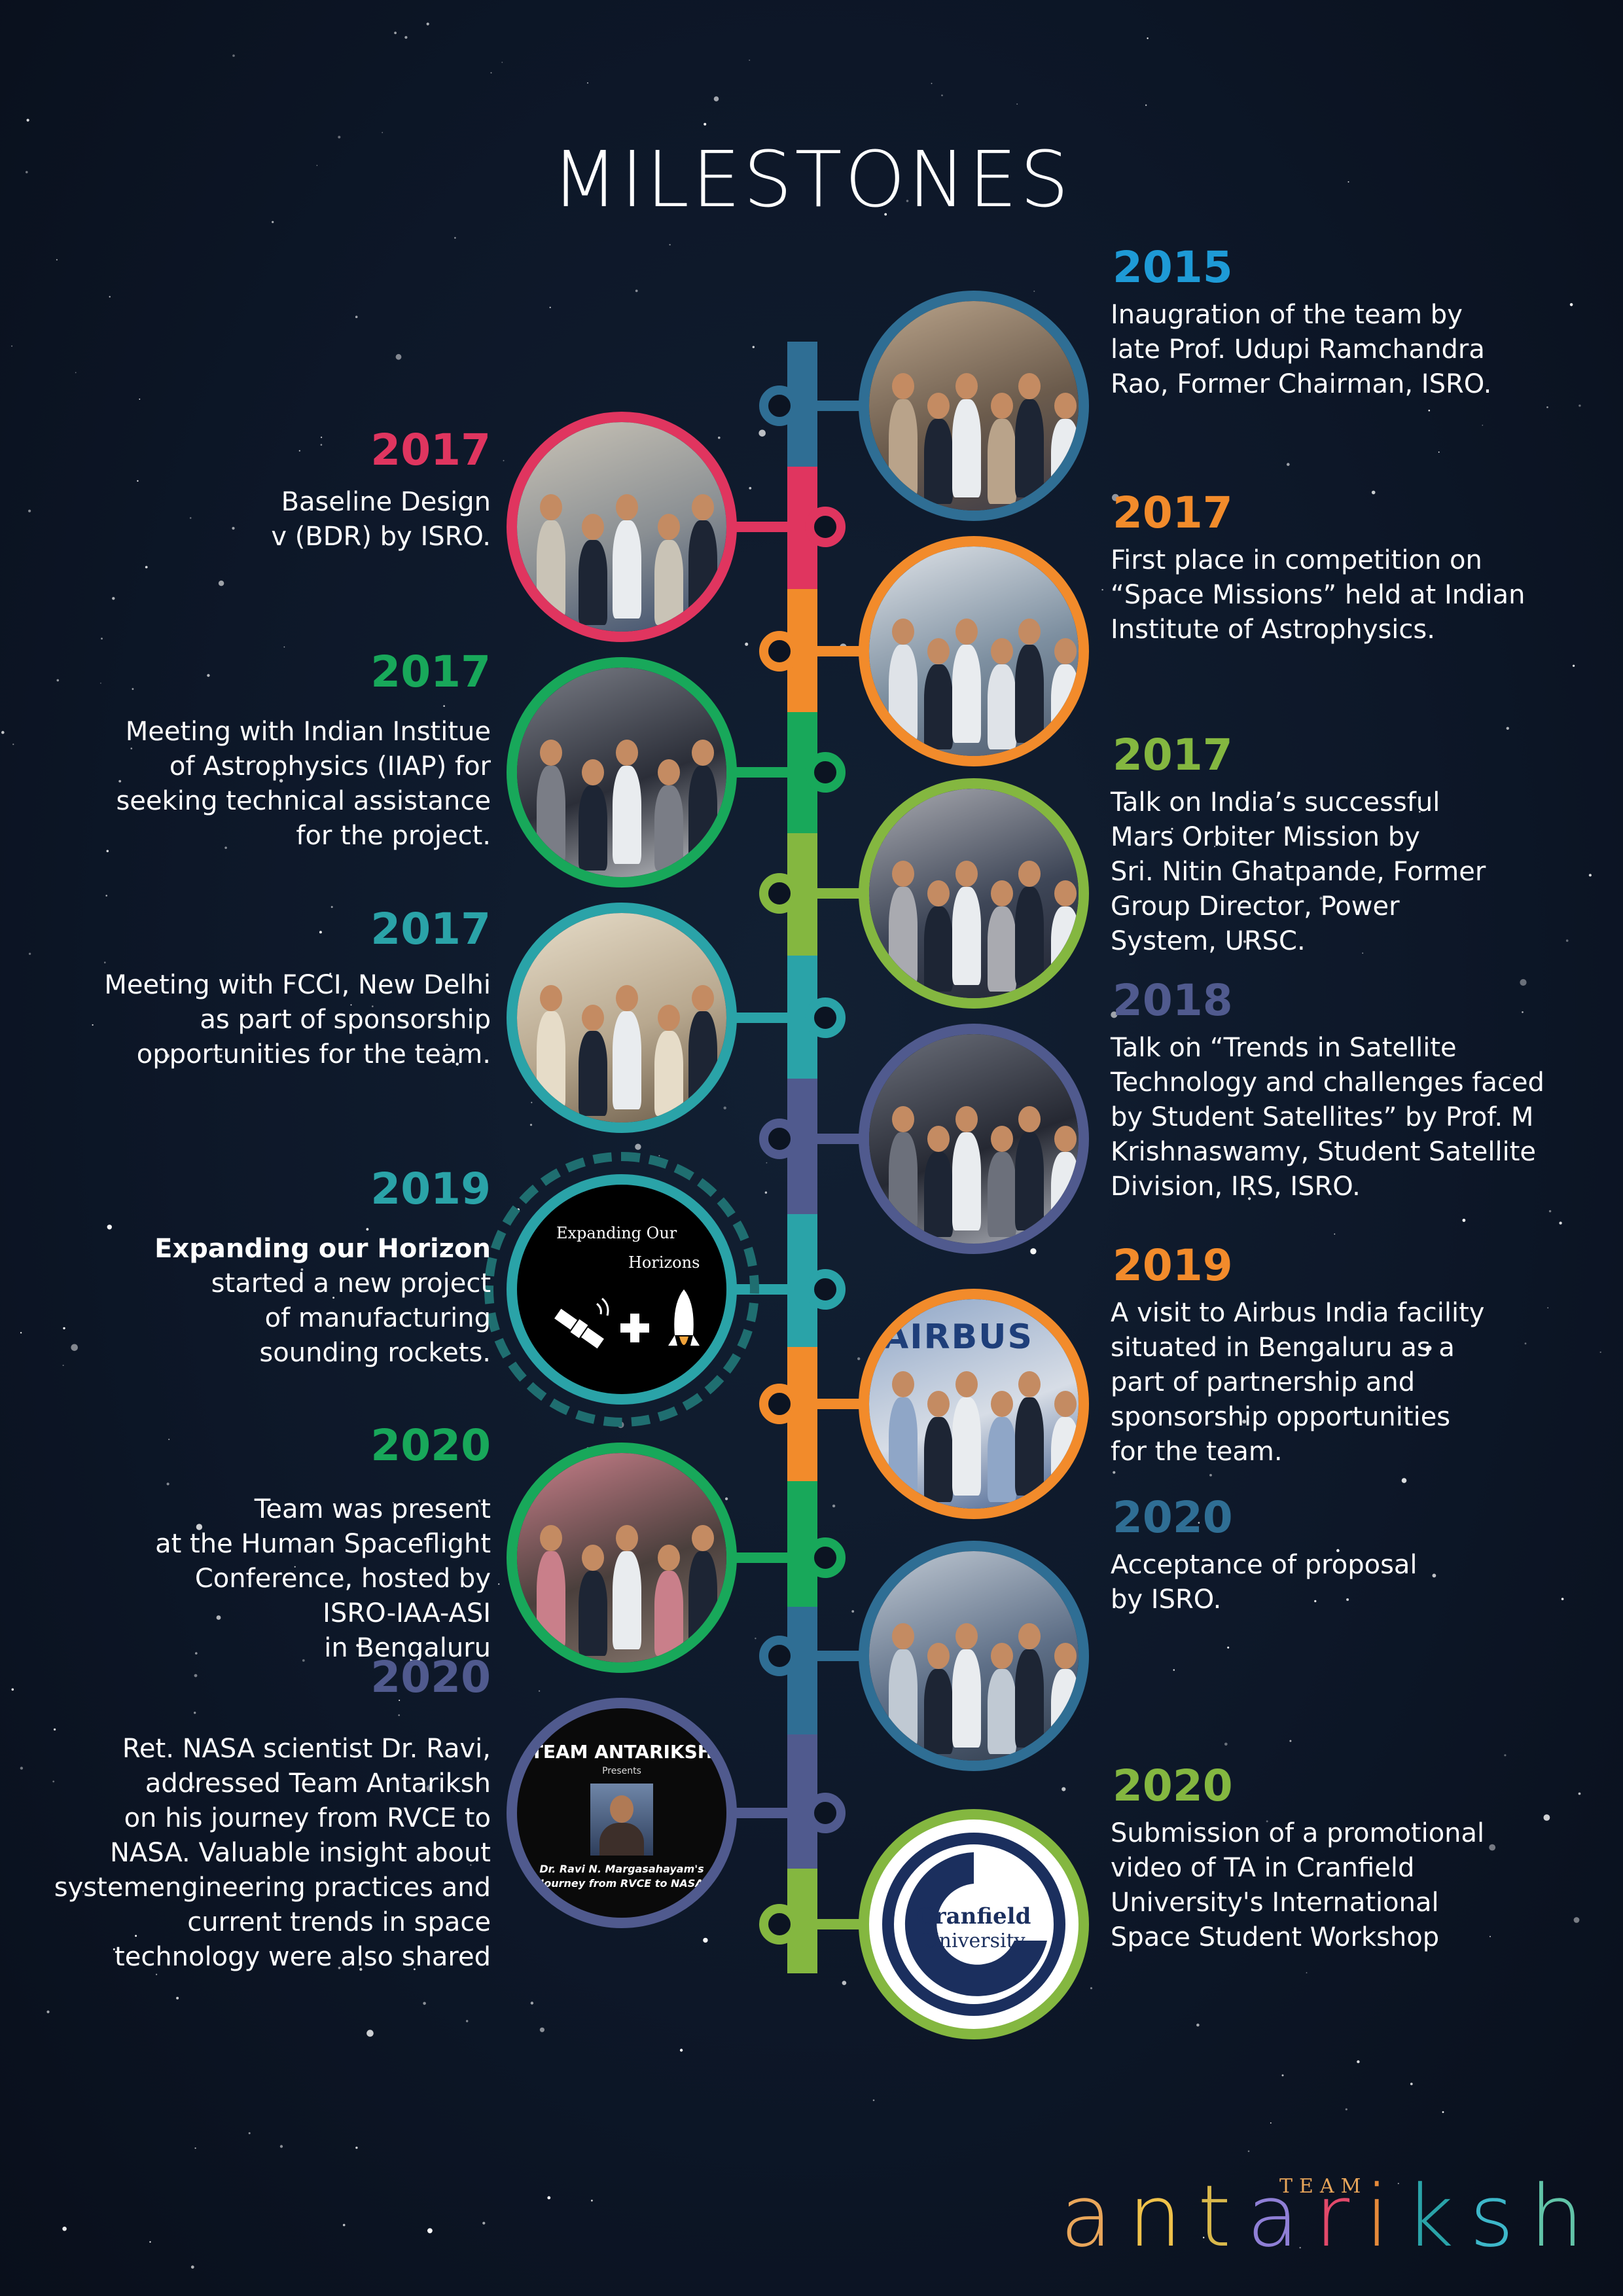  Describe the element at coordinates (1301, 384) in the screenshot. I see `description-line: Rao, Former Chairman, ISRO.` at that location.